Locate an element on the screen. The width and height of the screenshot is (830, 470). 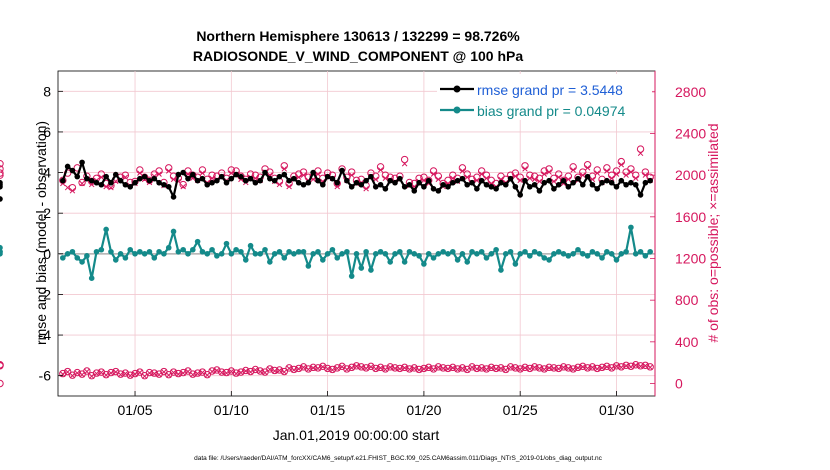
x-tick-label: 01/20 is located at coordinates (423, 410).